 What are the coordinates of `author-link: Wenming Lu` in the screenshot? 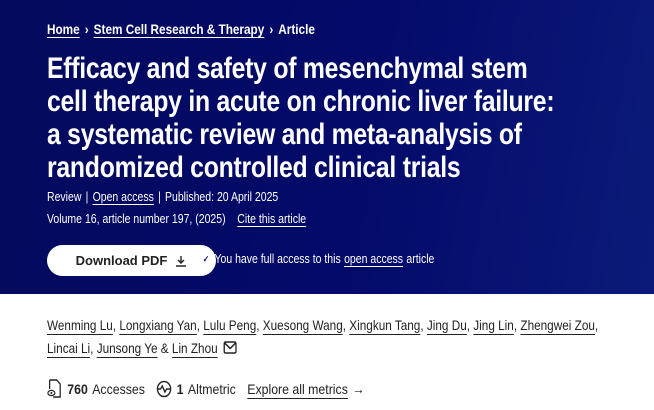 It's located at (80, 325).